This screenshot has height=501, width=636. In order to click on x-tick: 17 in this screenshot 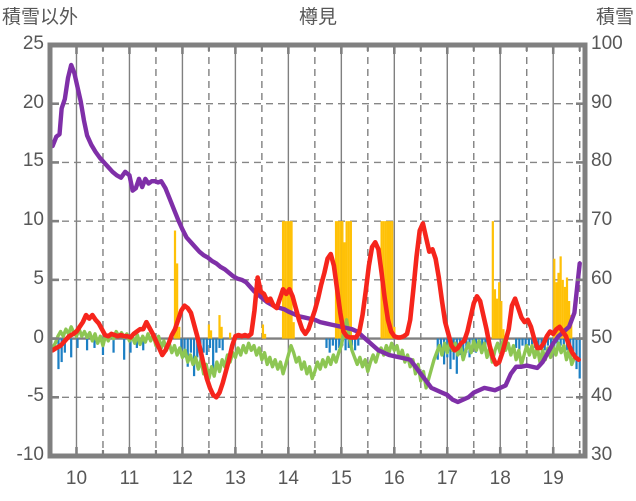, I will do `click(447, 478)`.